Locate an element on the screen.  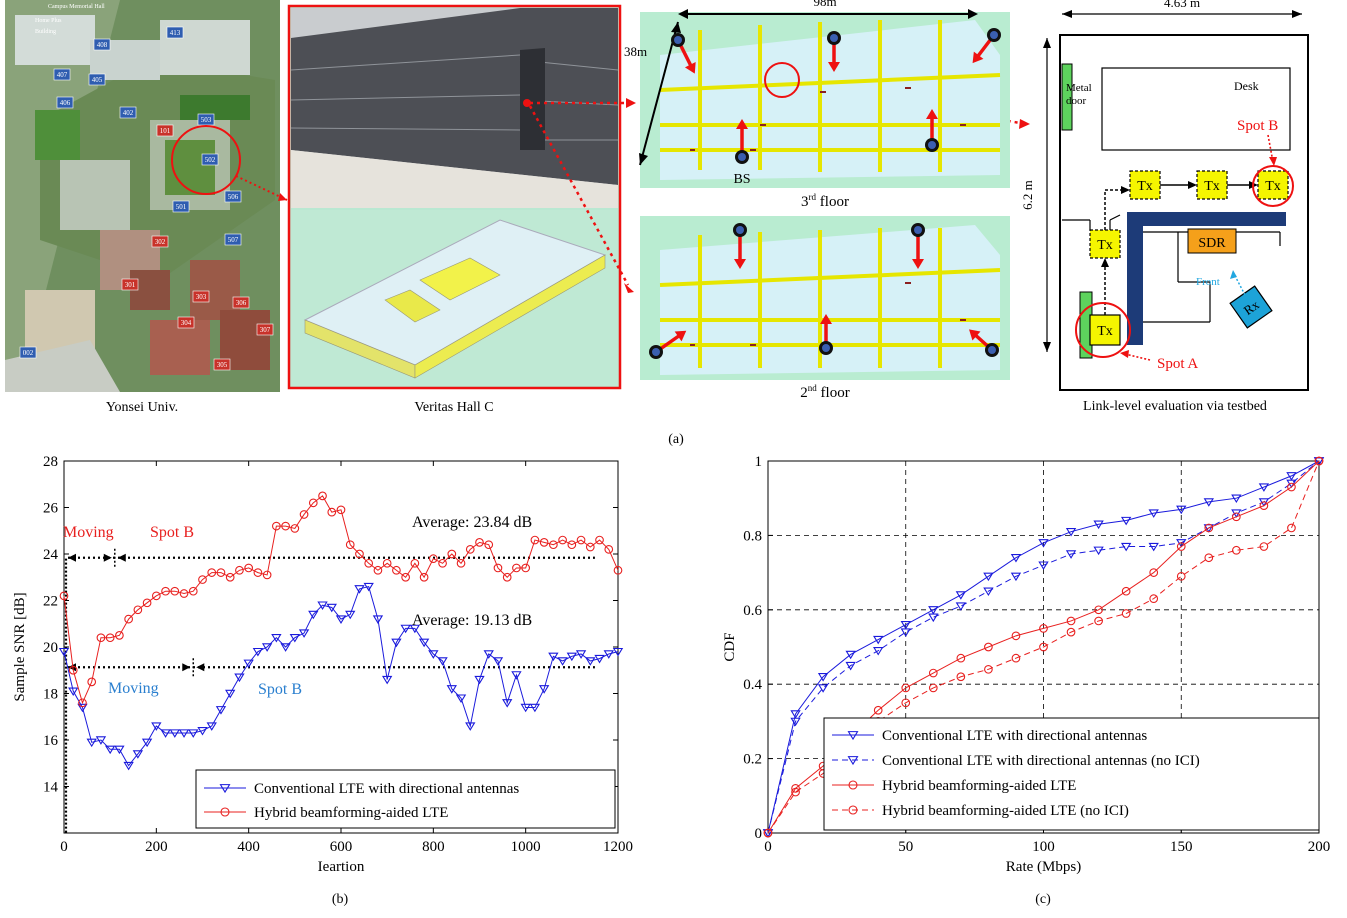
testbed-height: 6.2 m is located at coordinates (1027, 195).